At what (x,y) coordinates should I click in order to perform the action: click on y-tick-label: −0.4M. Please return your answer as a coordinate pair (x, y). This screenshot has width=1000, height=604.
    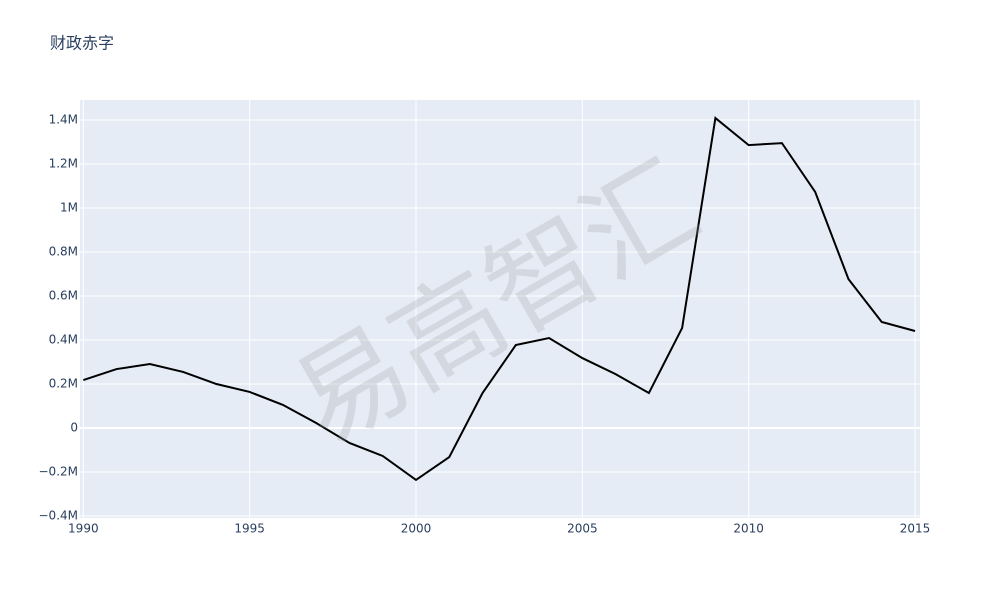
    Looking at the image, I should click on (59, 516).